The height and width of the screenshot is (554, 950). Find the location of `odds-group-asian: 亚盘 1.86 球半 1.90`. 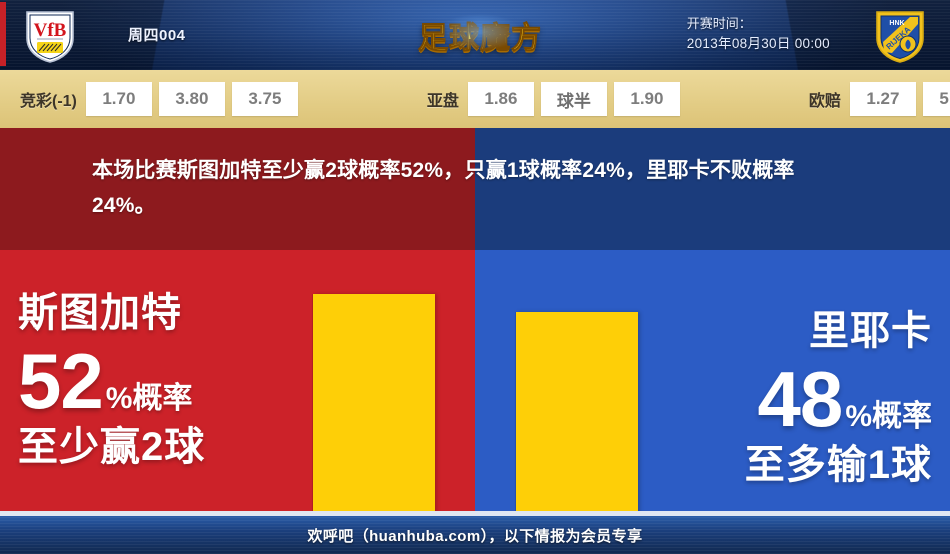

odds-group-asian: 亚盘 1.86 球半 1.90 is located at coordinates (557, 99).